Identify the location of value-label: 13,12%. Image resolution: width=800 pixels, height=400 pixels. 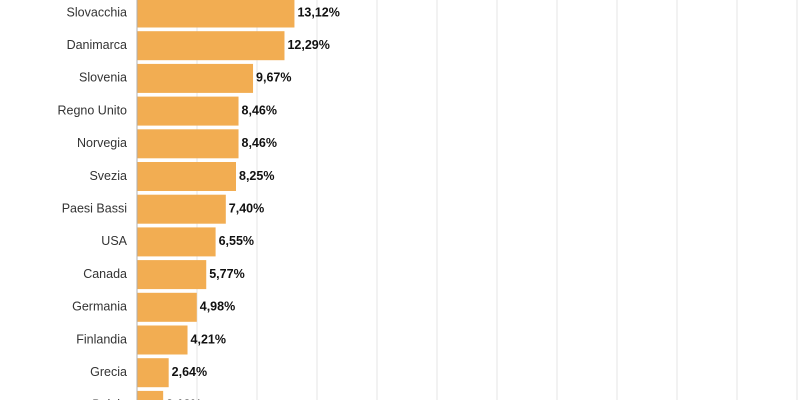
(318, 12).